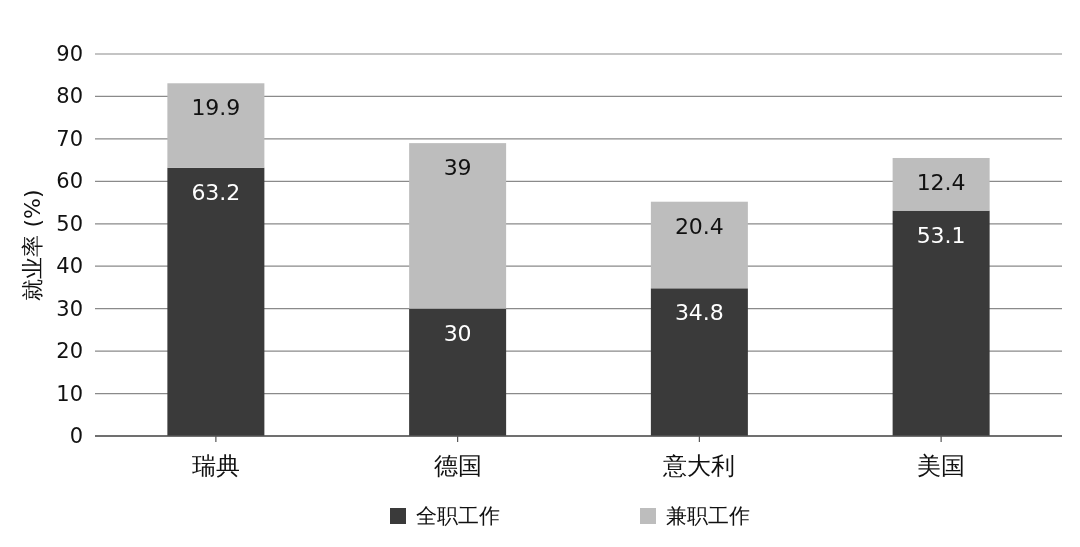 Image resolution: width=1080 pixels, height=547 pixels. Describe the element at coordinates (69, 96) in the screenshot. I see `y-tick-label: 80` at that location.